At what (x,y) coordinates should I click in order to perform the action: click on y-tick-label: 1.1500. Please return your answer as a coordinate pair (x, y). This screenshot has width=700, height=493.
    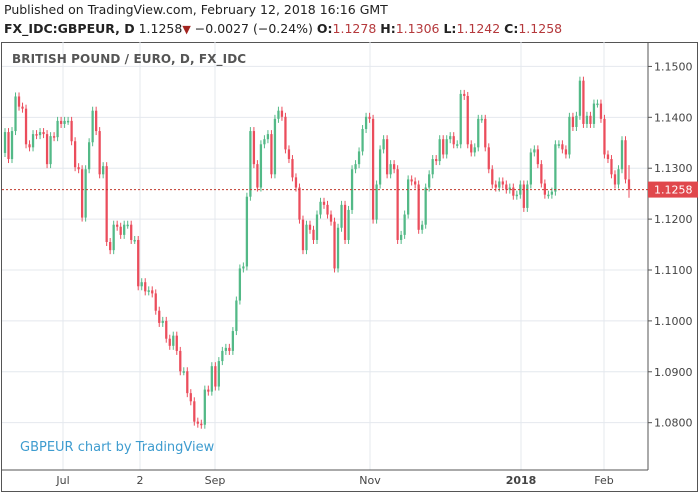
    Looking at the image, I should click on (673, 66).